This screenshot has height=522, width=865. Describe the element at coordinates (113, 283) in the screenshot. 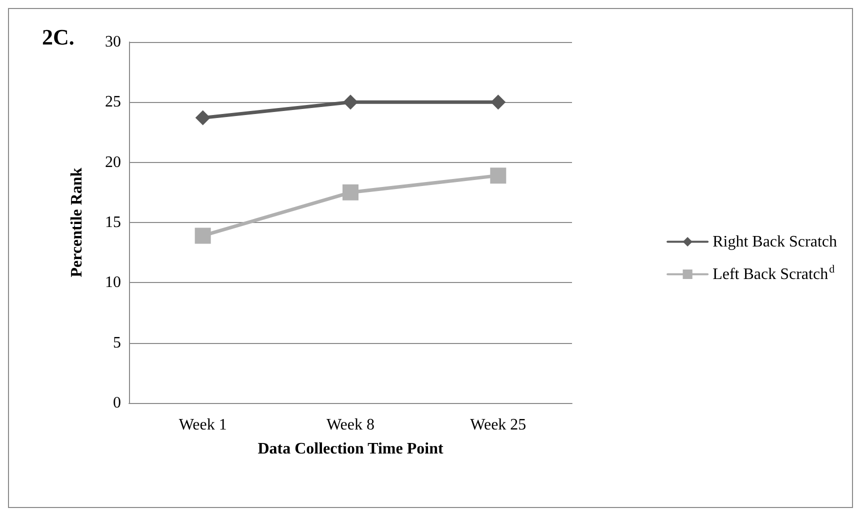

I see `y-tick-label: 10` at that location.